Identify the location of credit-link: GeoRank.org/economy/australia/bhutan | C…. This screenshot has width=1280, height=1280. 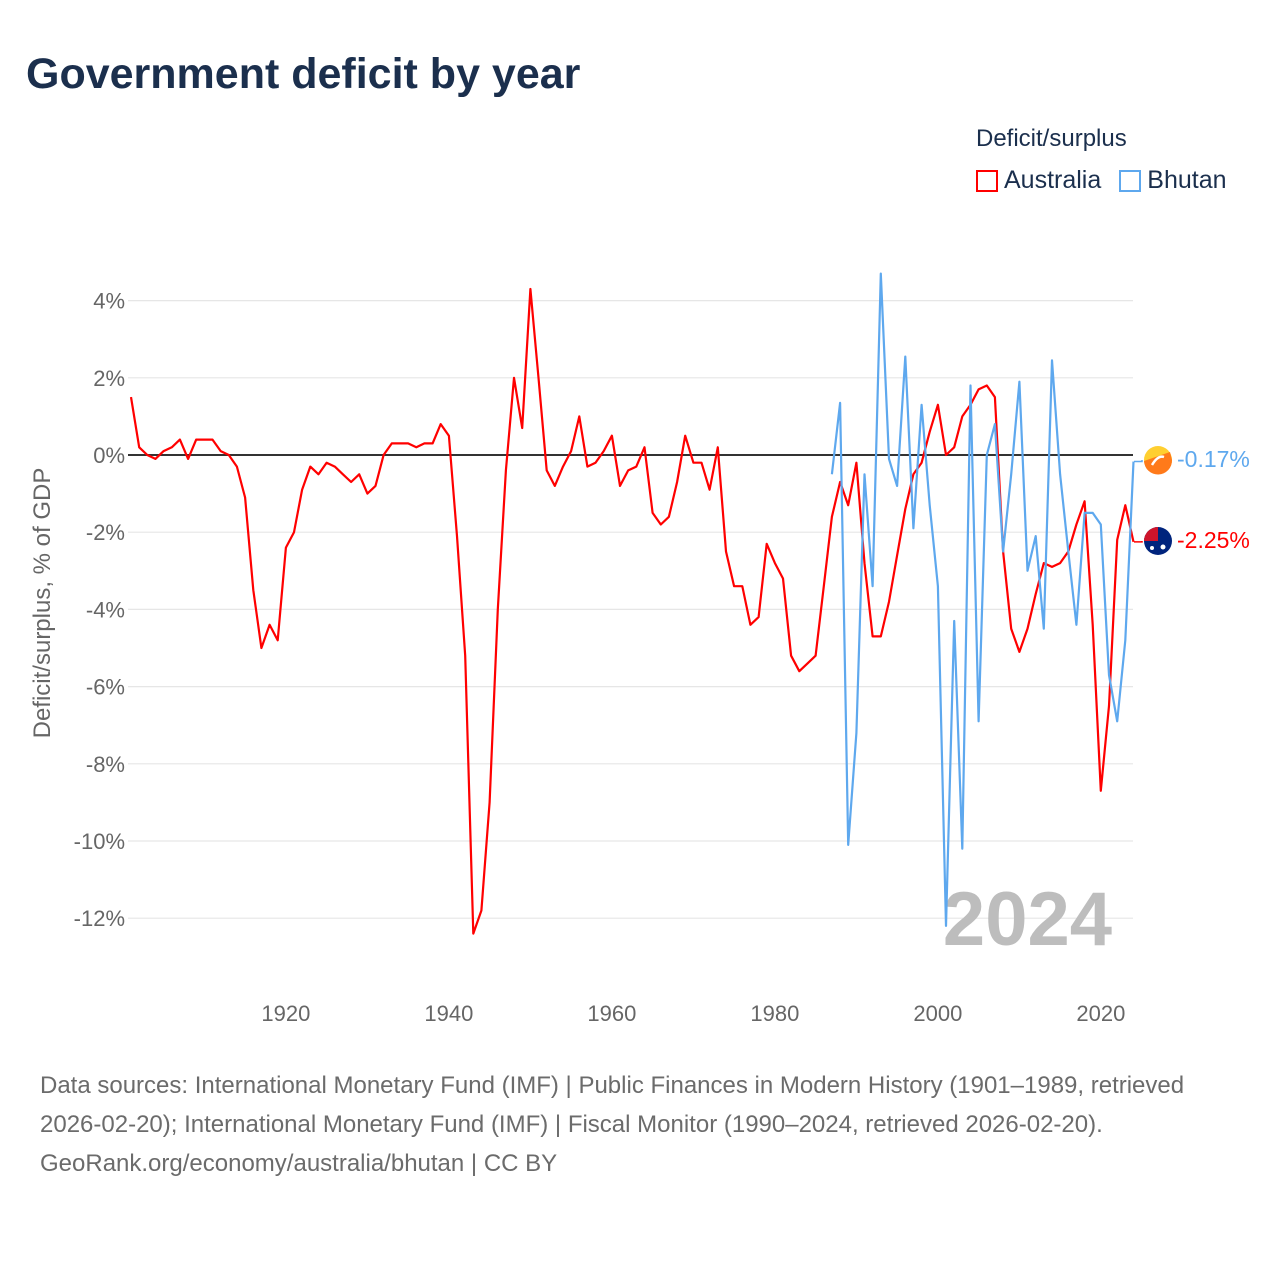
(299, 1163).